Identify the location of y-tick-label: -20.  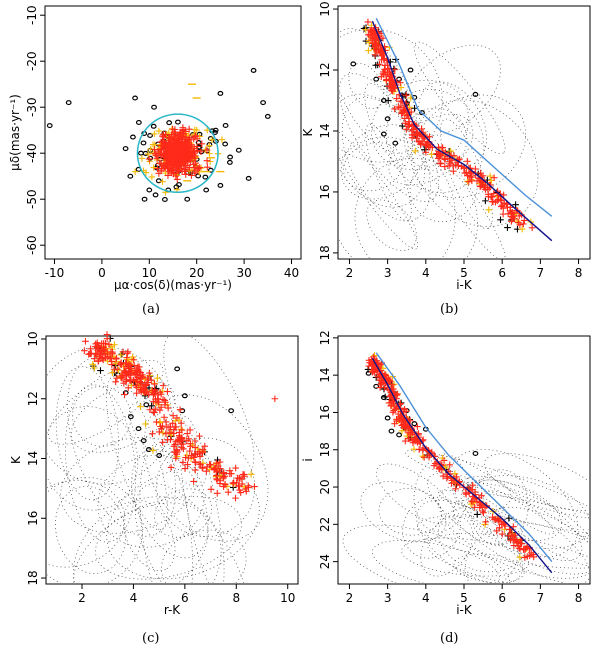
(32, 61).